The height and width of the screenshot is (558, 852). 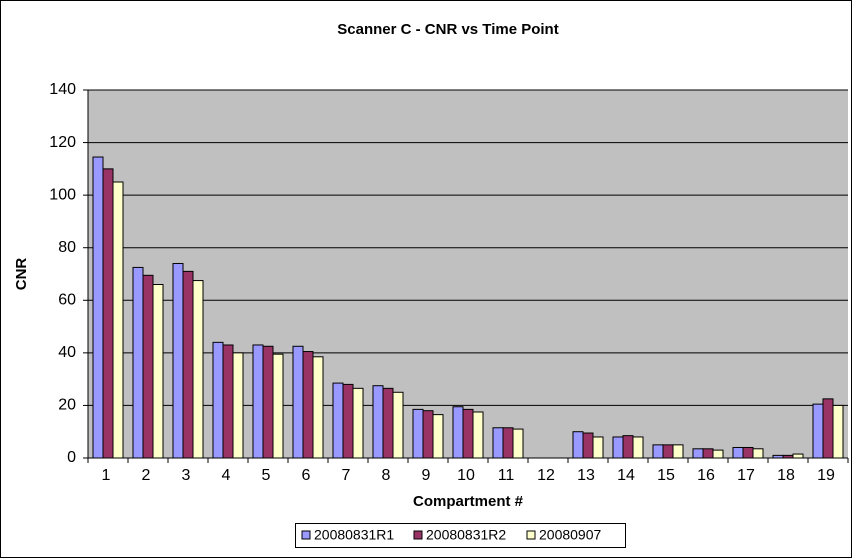 What do you see at coordinates (354, 535) in the screenshot?
I see `legend-label: 20080831R1` at bounding box center [354, 535].